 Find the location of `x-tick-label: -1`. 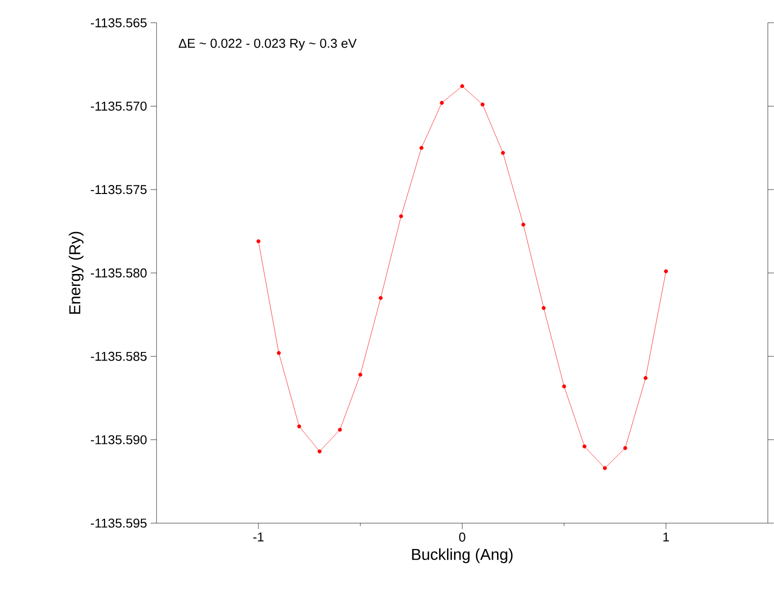

x-tick-label: -1 is located at coordinates (258, 537).